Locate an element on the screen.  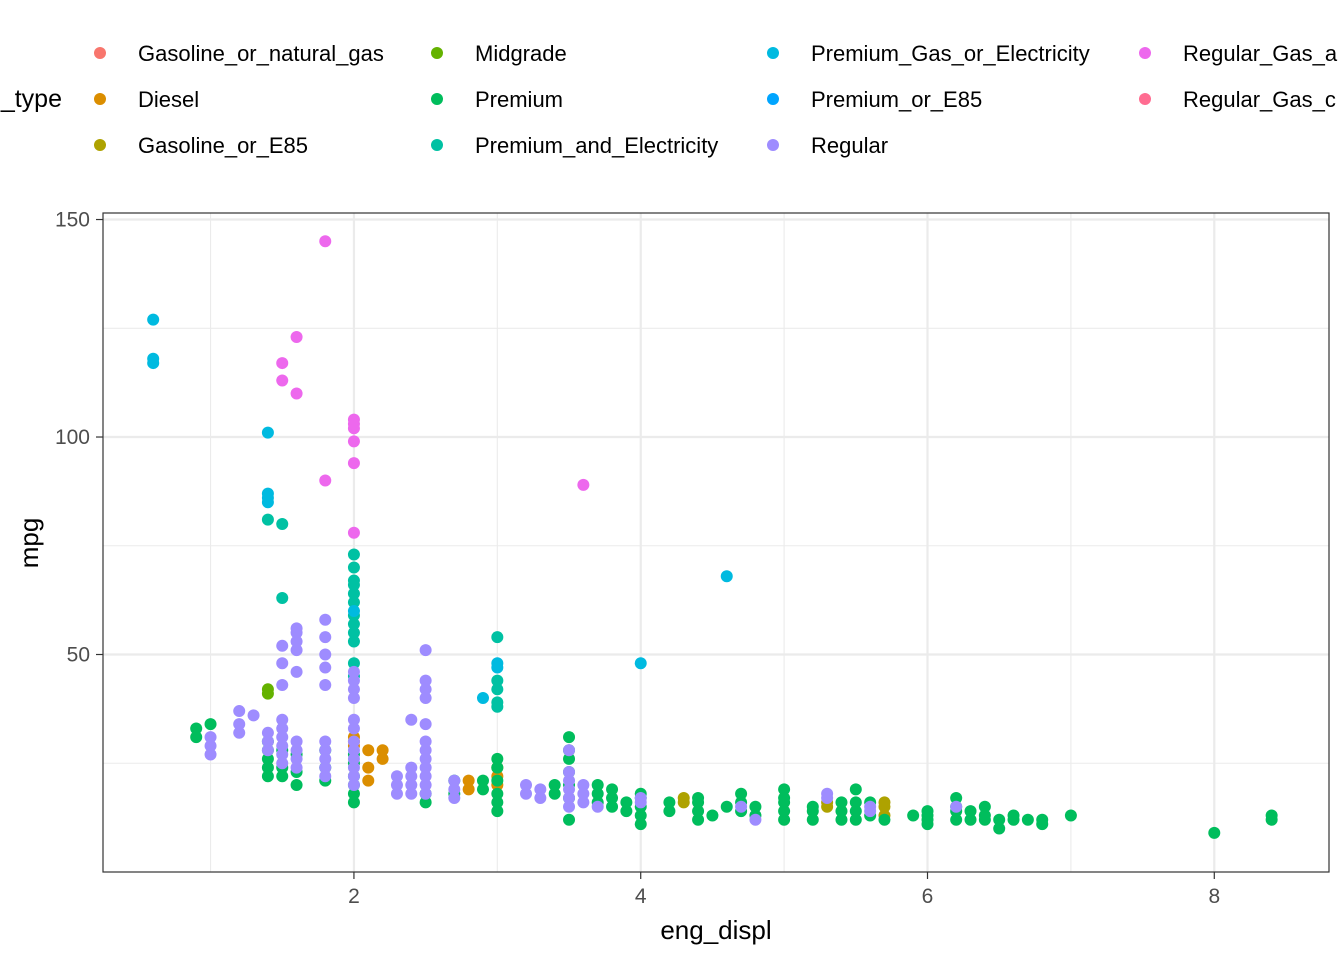
legend-item: Regular is located at coordinates (827, 145).